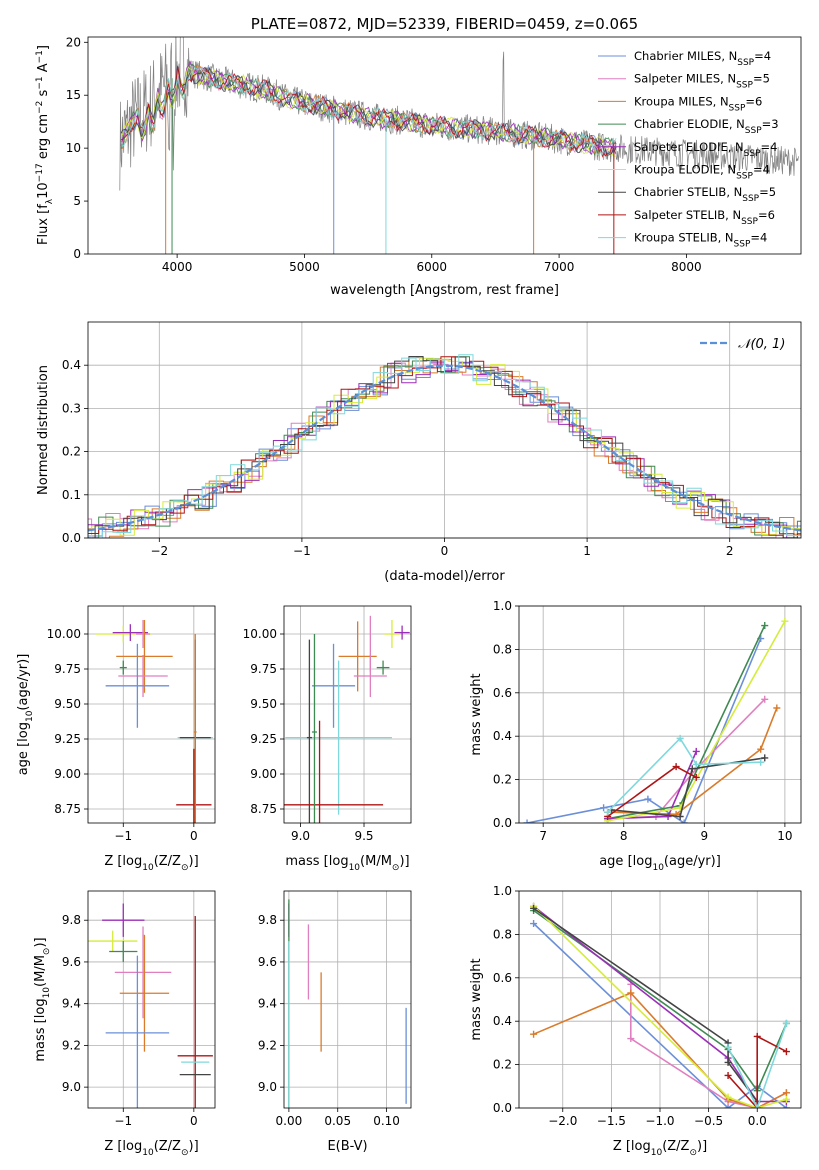 This screenshot has width=819, height=1170. I want to click on age_vs_mass-xlabel-part: mass [log, so click(316, 861).